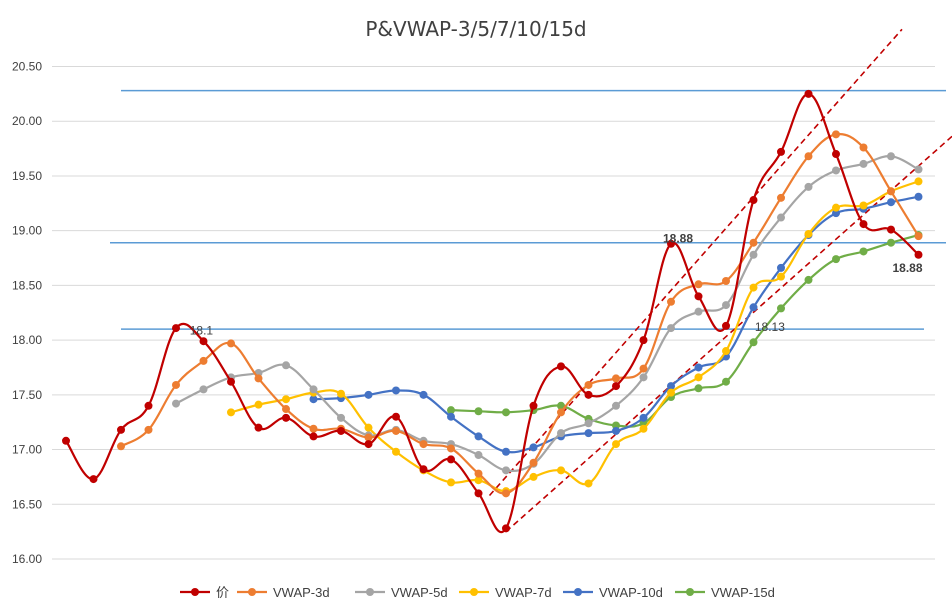  What do you see at coordinates (678, 238) in the screenshot?
I see `annotation-label: 18.88` at bounding box center [678, 238].